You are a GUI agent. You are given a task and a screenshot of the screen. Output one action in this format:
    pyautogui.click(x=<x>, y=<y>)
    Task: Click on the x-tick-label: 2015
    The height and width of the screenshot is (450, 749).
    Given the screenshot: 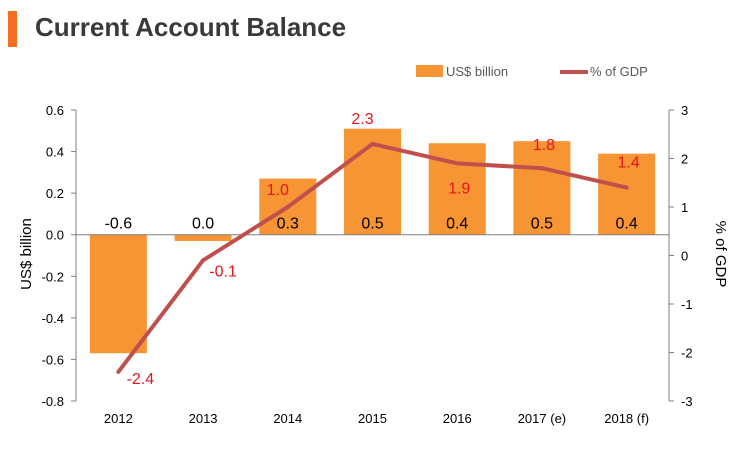 What is the action you would take?
    pyautogui.click(x=372, y=418)
    